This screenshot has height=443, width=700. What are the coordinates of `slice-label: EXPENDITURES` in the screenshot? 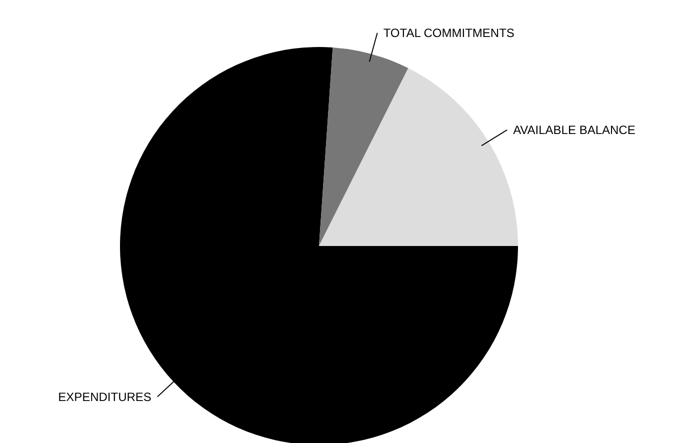 It's located at (105, 397).